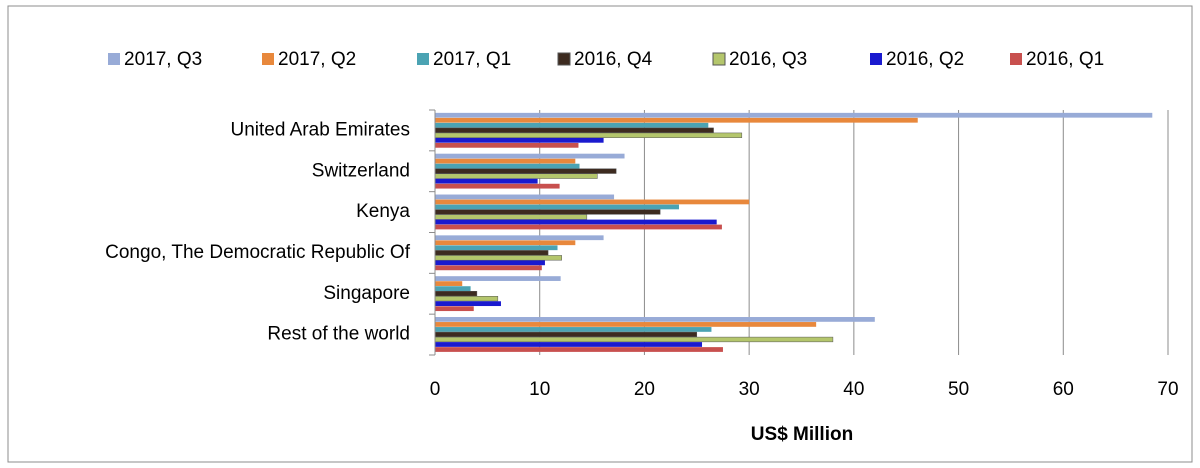  I want to click on legend-label: 2017, Q3, so click(163, 59).